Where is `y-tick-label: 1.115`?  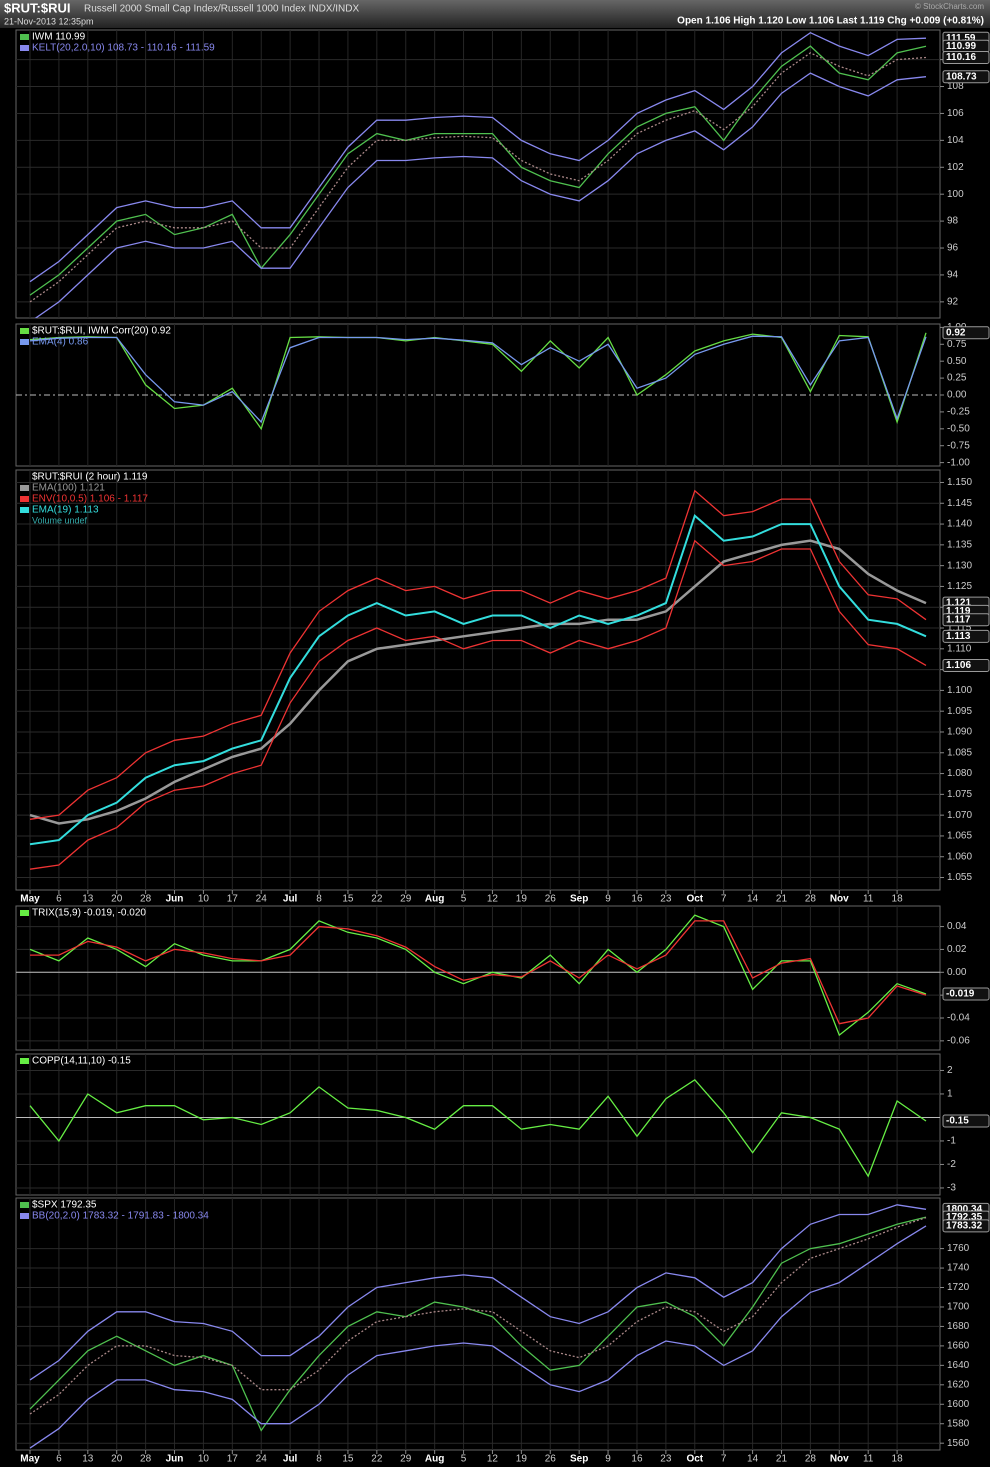 y-tick-label: 1.115 is located at coordinates (959, 628).